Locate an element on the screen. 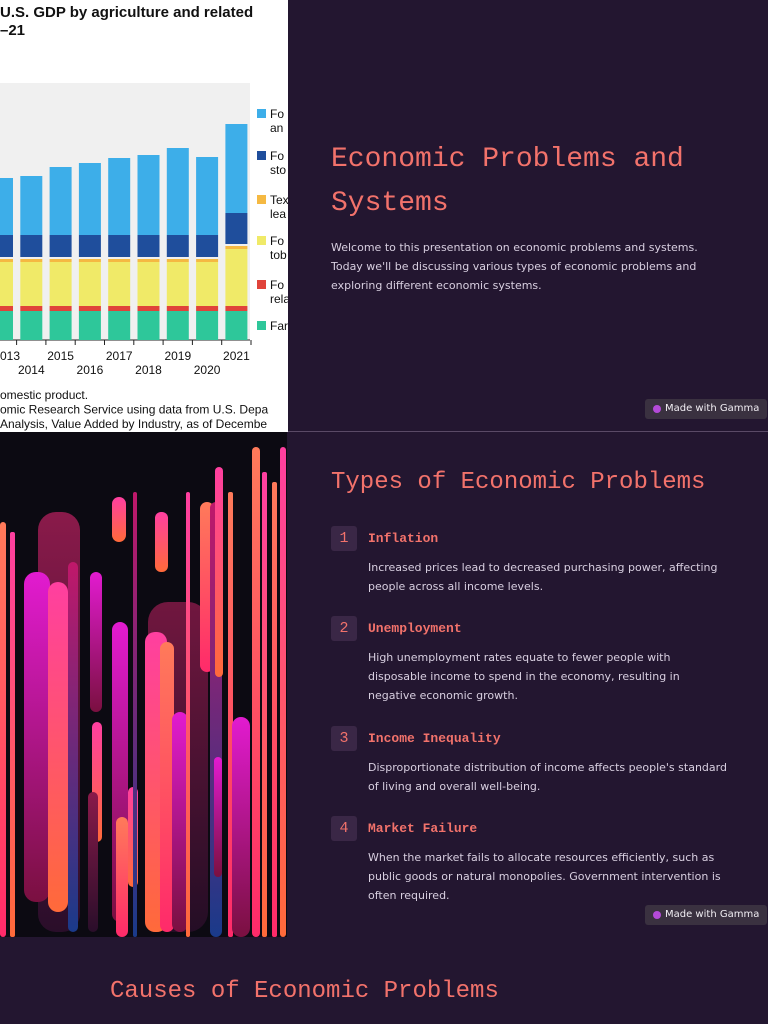 The height and width of the screenshot is (1024, 768). image-title: U.S. GDP by agriculture and related is located at coordinates (126, 12).